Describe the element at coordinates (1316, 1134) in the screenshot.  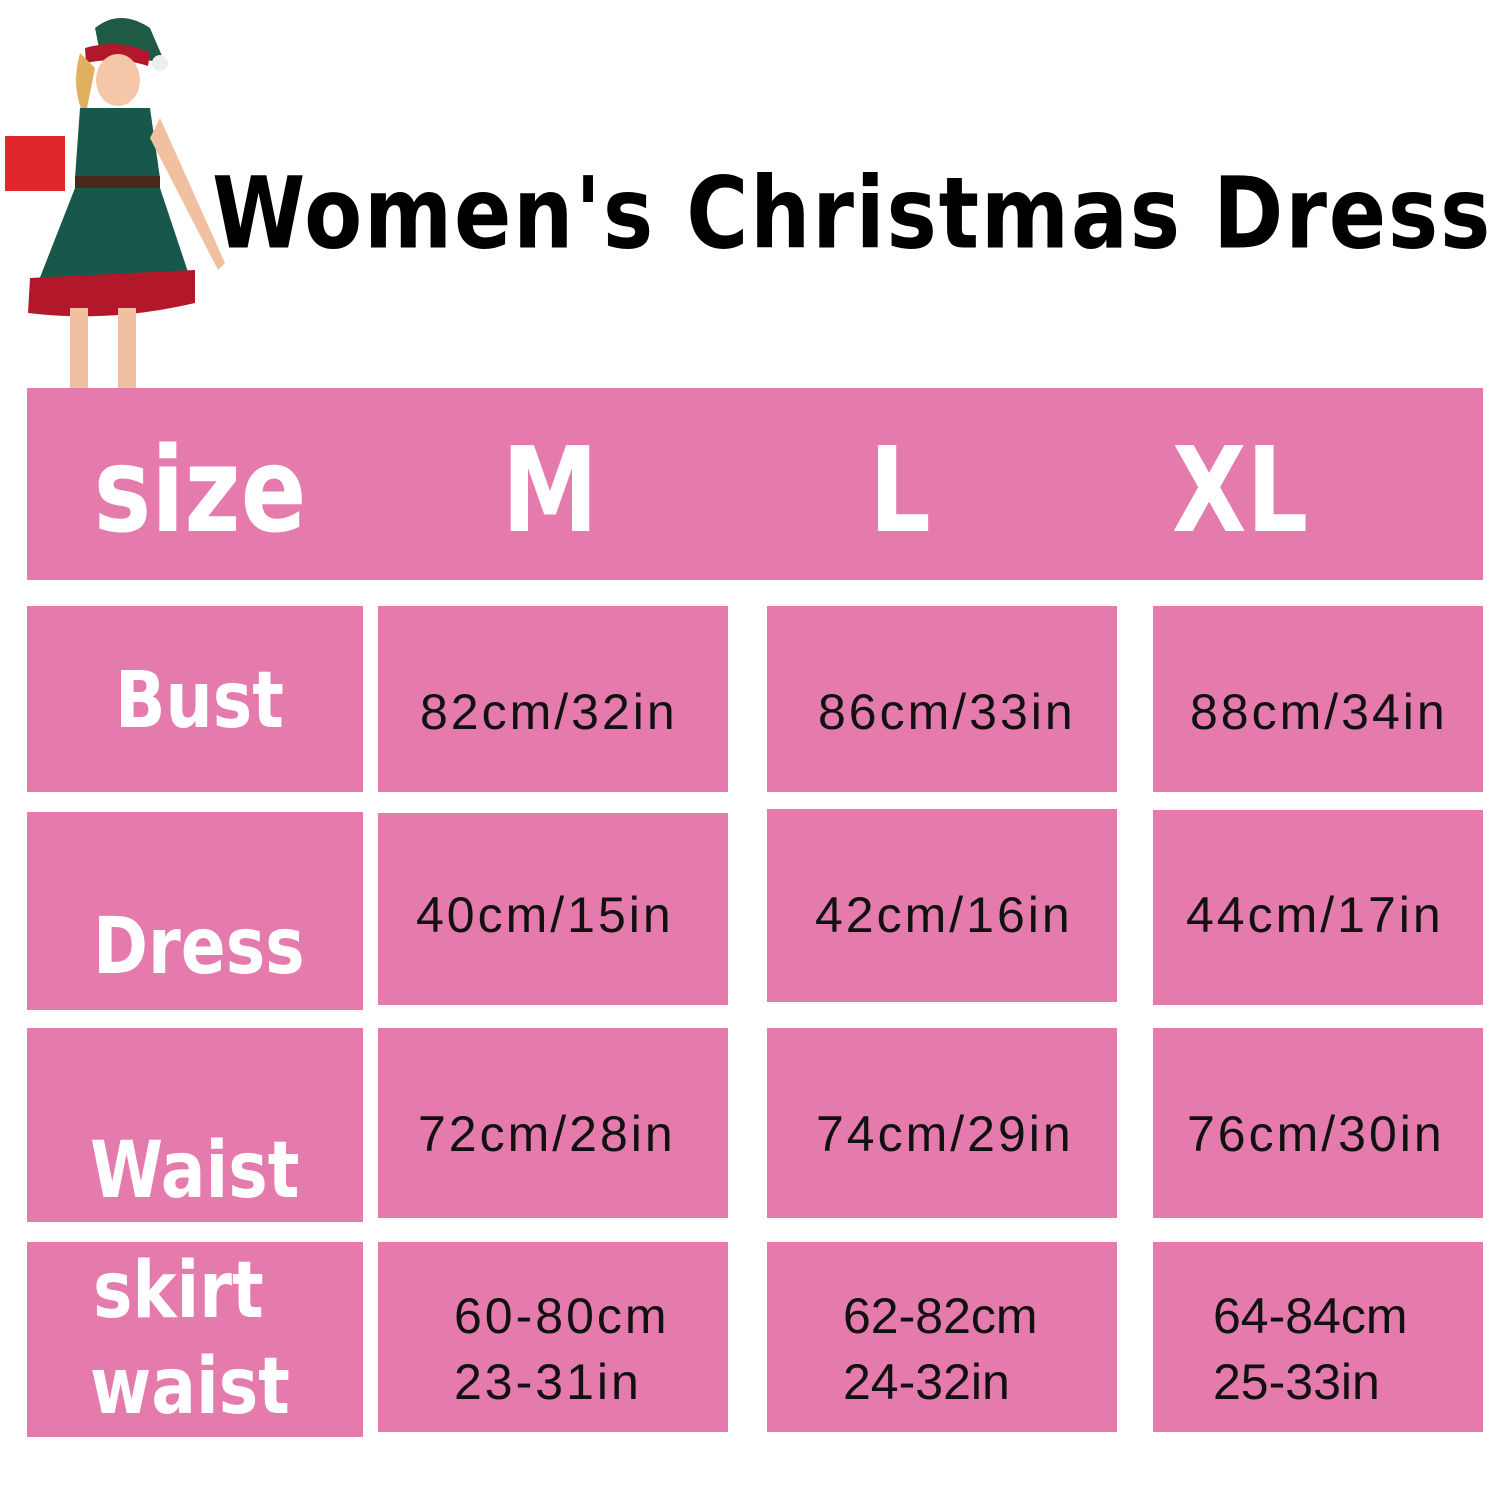
I see `waist-xl: 76cm/30in` at that location.